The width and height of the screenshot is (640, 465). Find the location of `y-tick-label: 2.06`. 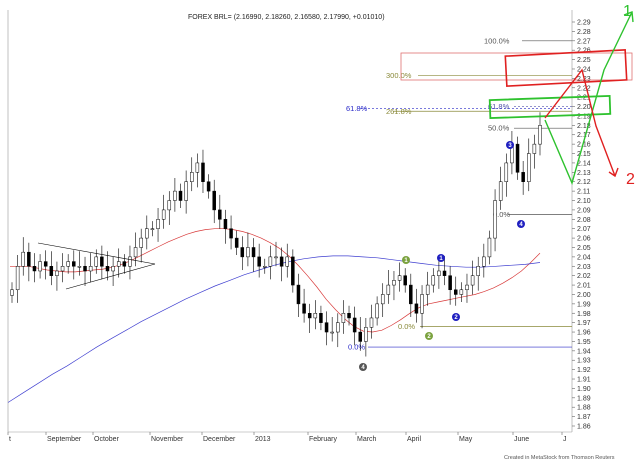

y-tick-label: 2.06 is located at coordinates (584, 239).